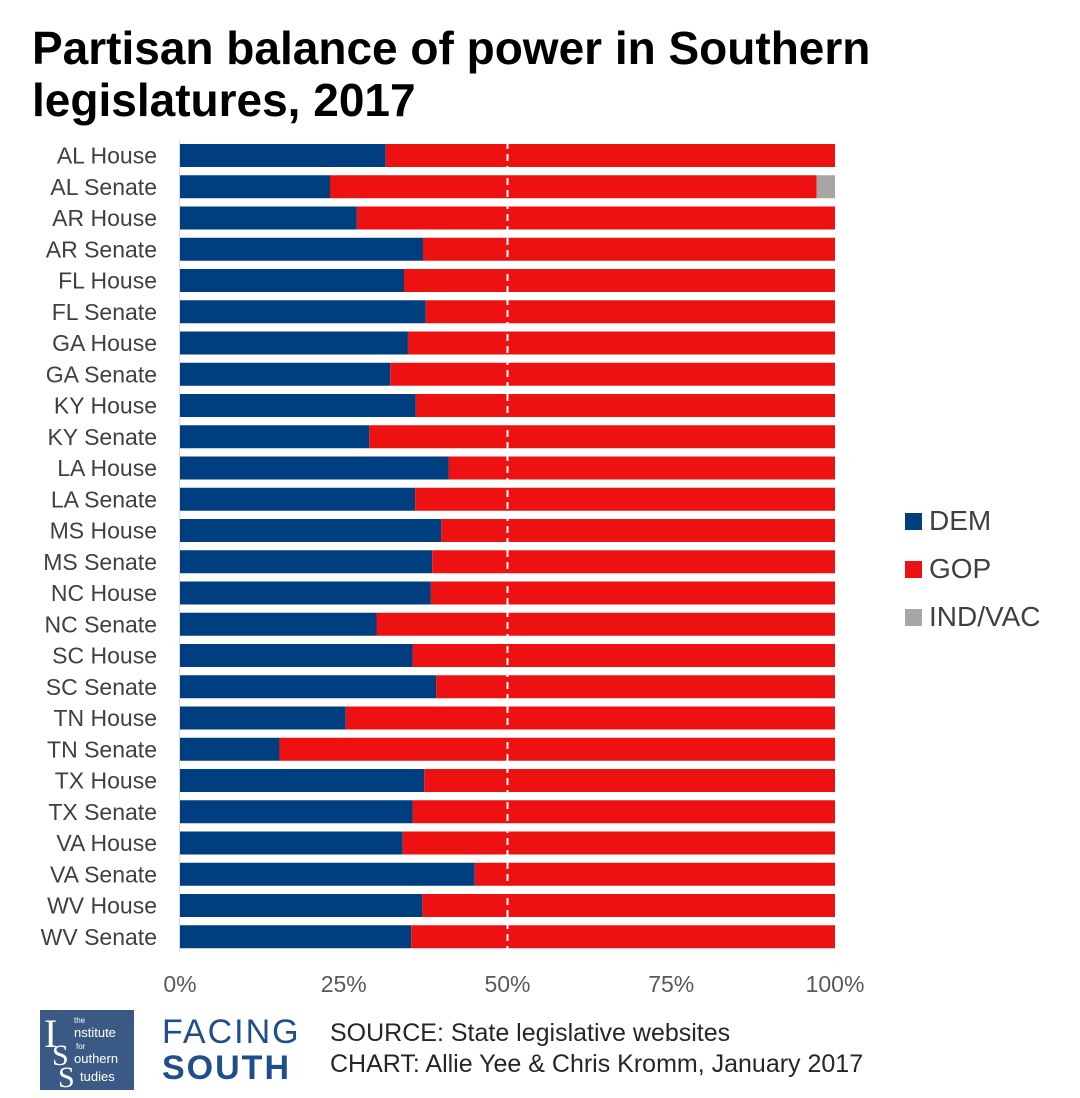  I want to click on bar-gop-al-house, so click(610, 155).